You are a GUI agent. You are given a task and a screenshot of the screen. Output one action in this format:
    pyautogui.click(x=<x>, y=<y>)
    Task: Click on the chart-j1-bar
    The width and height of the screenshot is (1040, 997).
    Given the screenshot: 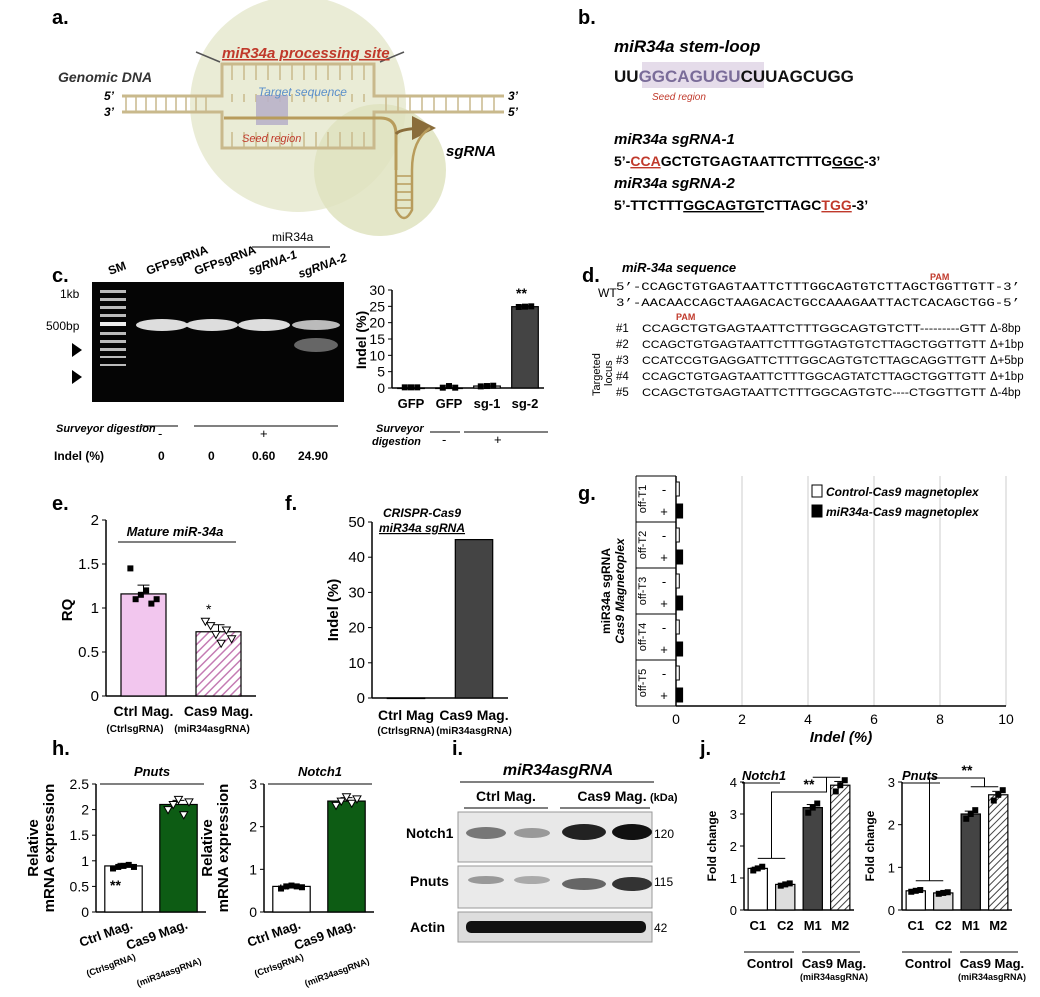 What is the action you would take?
    pyautogui.click(x=840, y=847)
    